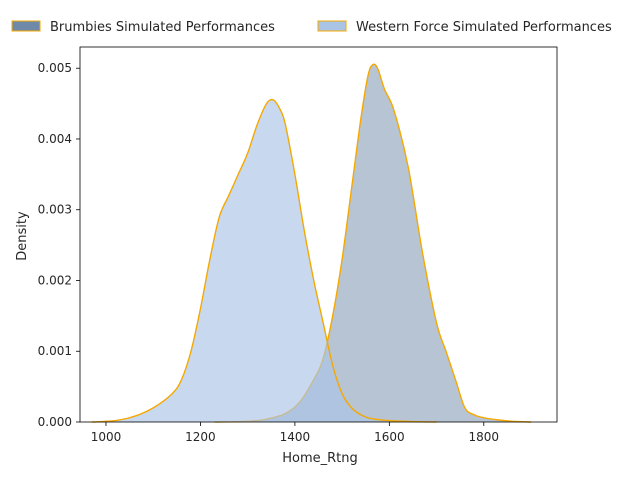  What do you see at coordinates (55, 139) in the screenshot?
I see `y-tick-label: 0.004` at bounding box center [55, 139].